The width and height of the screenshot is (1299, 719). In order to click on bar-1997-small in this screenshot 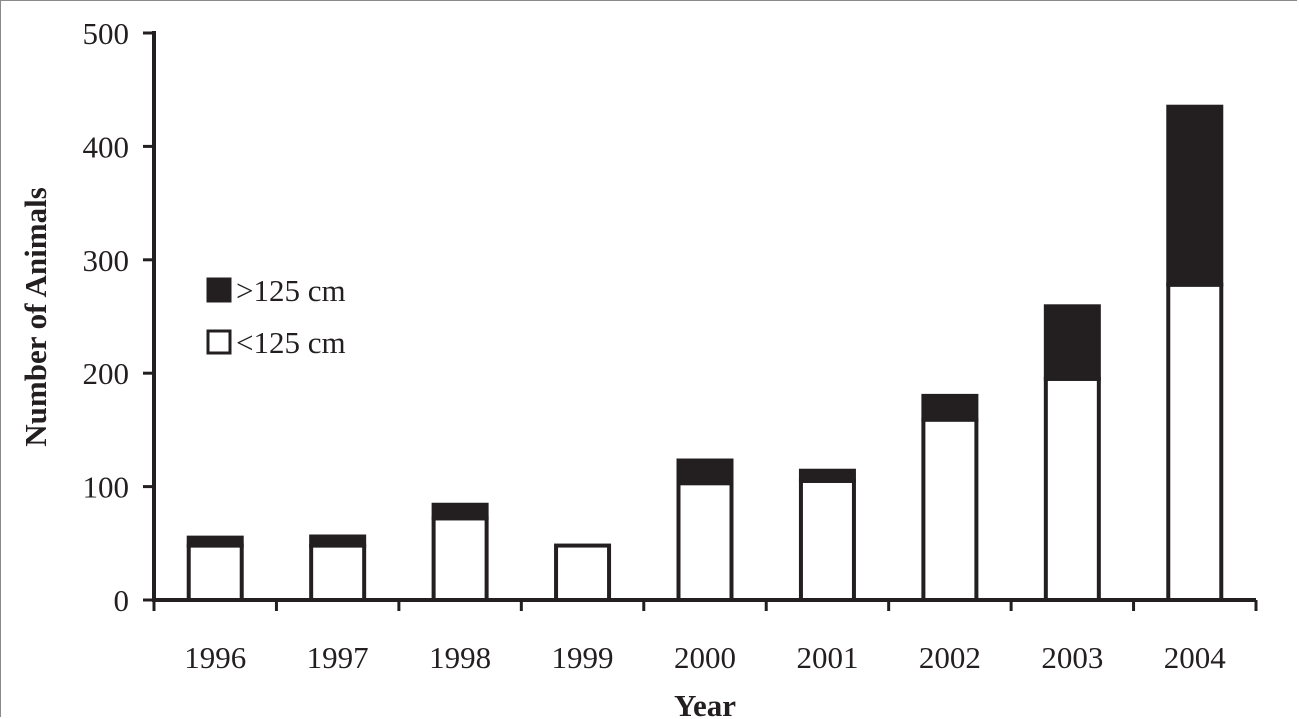, I will do `click(338, 572)`.